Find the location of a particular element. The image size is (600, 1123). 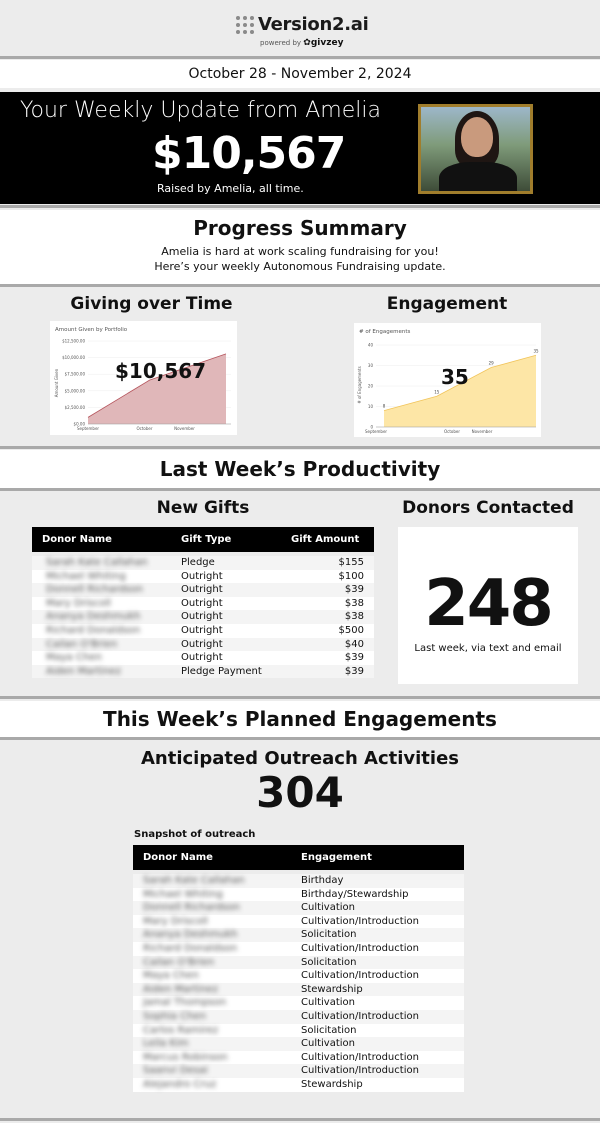

table-row: Donnell Richardson Cultivation is located at coordinates (298, 908).